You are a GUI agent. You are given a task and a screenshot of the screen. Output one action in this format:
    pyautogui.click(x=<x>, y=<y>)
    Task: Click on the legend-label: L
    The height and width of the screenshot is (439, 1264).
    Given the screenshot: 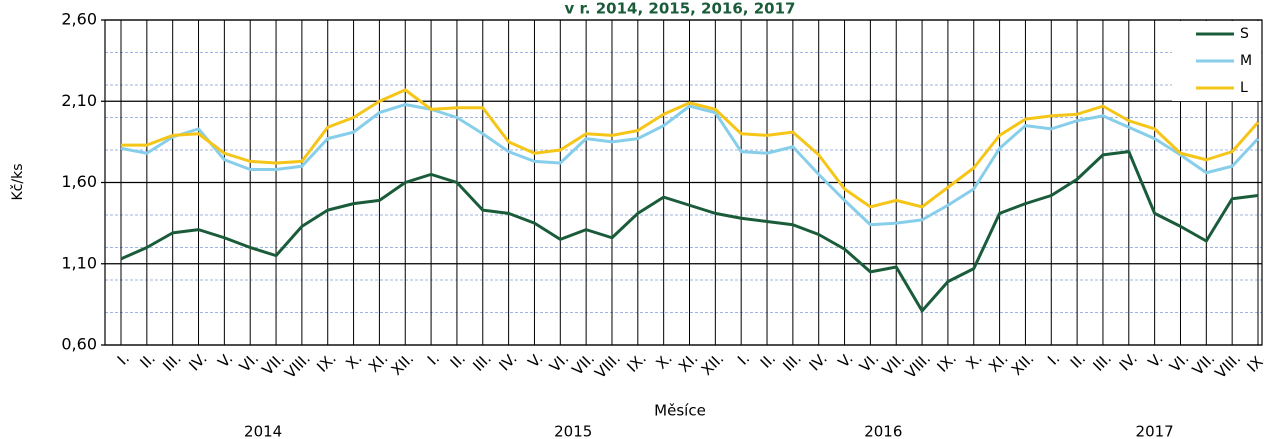 What is the action you would take?
    pyautogui.click(x=1244, y=88)
    